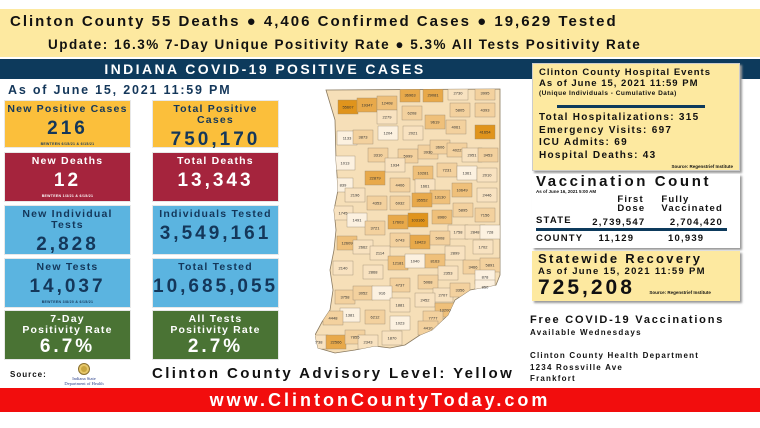 This screenshot has height=428, width=760. I want to click on table-row: STATE 2,739,547 2,704,420, so click(631, 221).